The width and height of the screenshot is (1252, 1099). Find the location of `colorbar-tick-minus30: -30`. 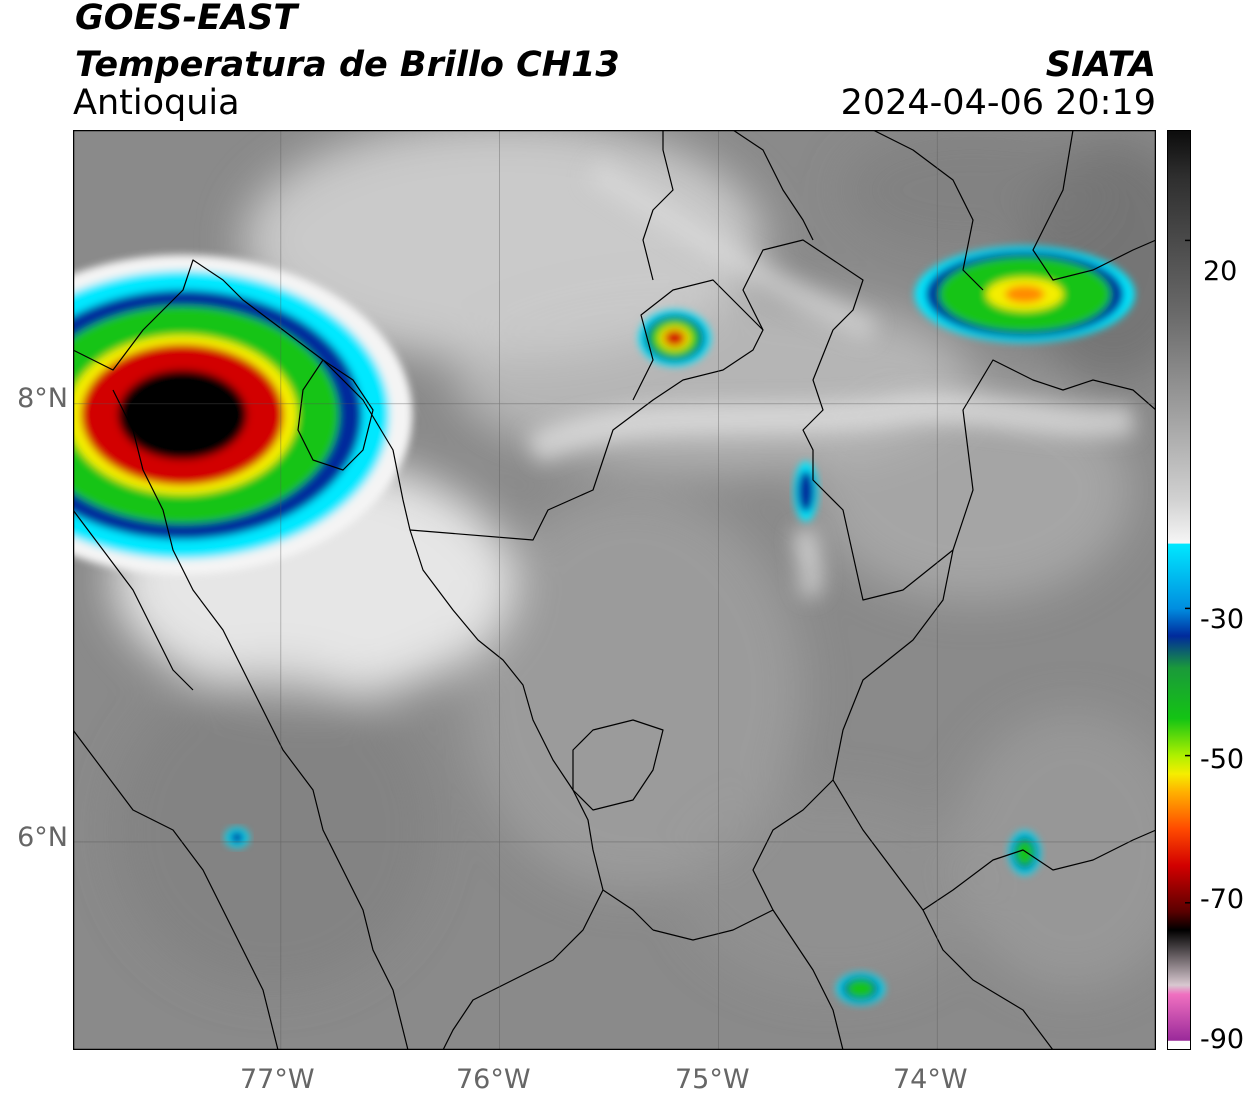

colorbar-tick-minus30: -30 is located at coordinates (1222, 619).